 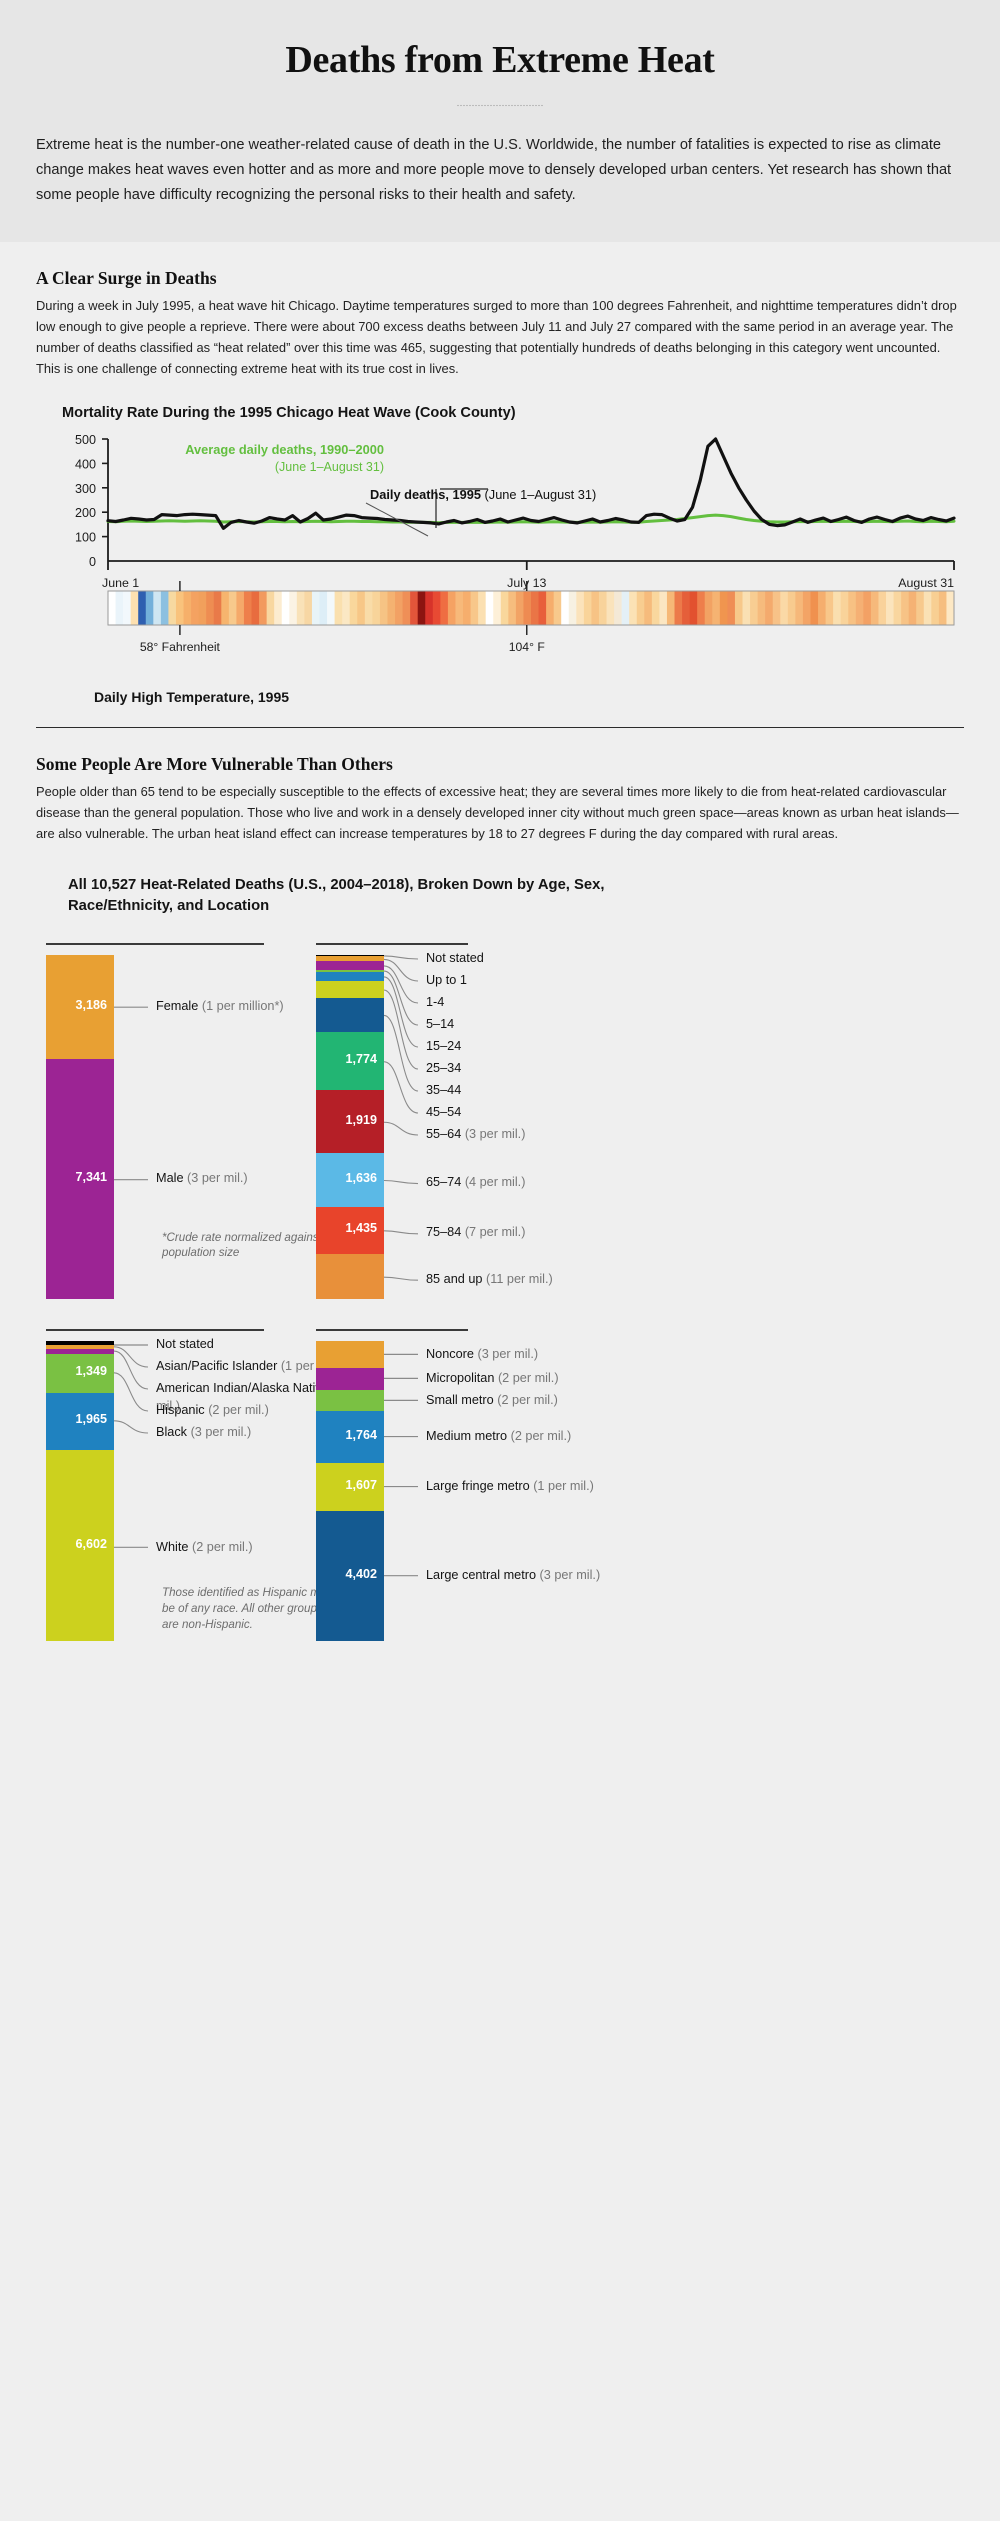 I want to click on segment-label-name: 65–74, so click(x=444, y=1182).